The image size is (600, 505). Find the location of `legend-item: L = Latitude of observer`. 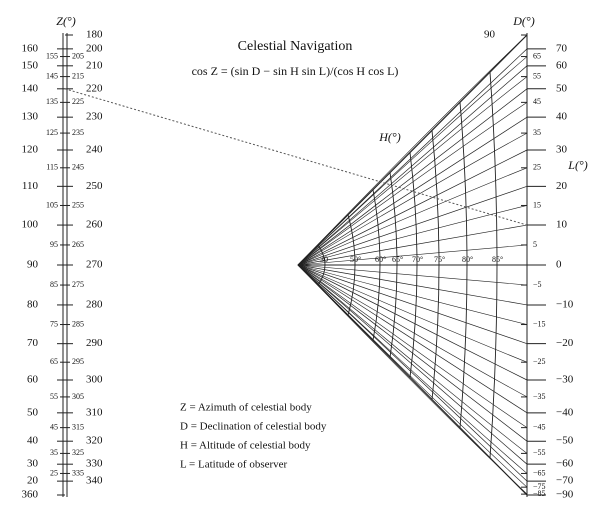

legend-item: L = Latitude of observer is located at coordinates (234, 465).